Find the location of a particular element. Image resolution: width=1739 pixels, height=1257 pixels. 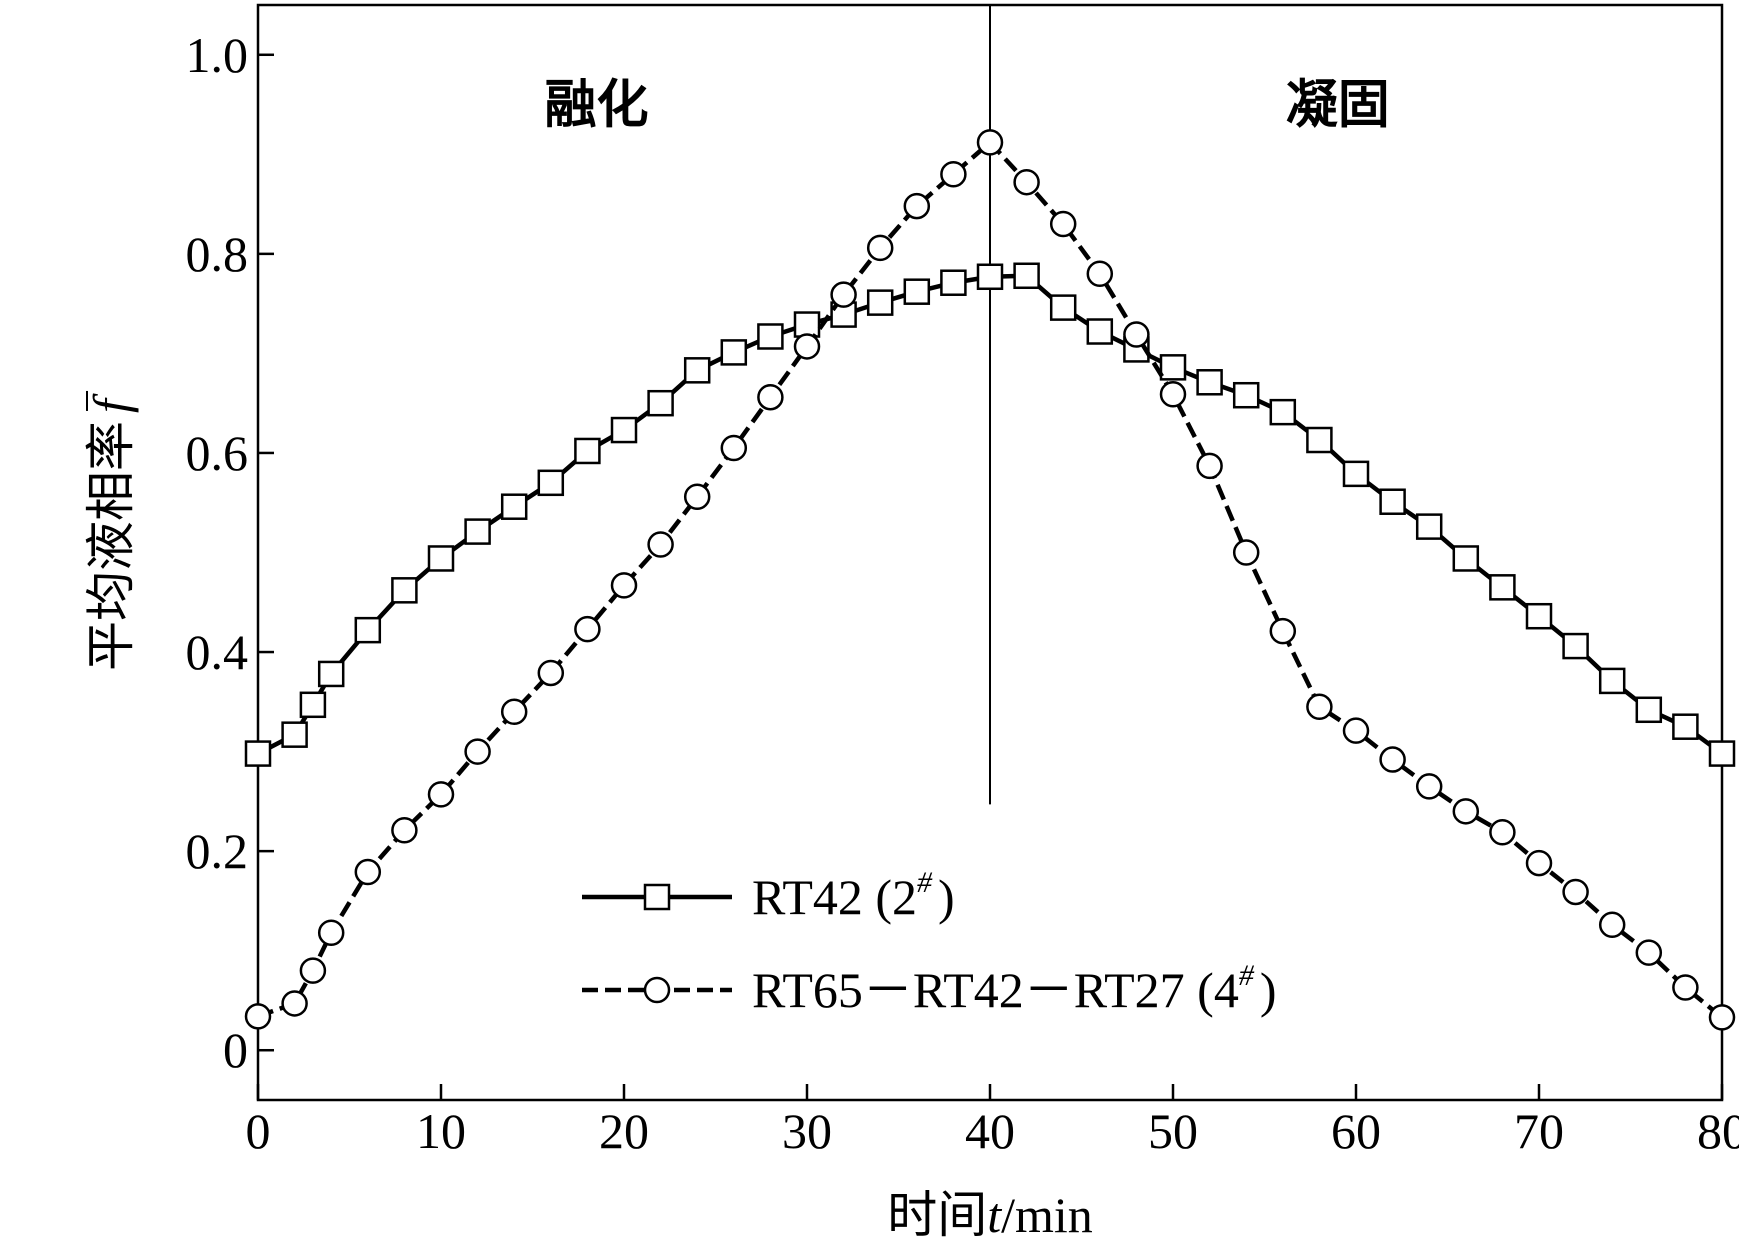

legend-name: RT65－RT42－RT27 (4 is located at coordinates (995, 990).